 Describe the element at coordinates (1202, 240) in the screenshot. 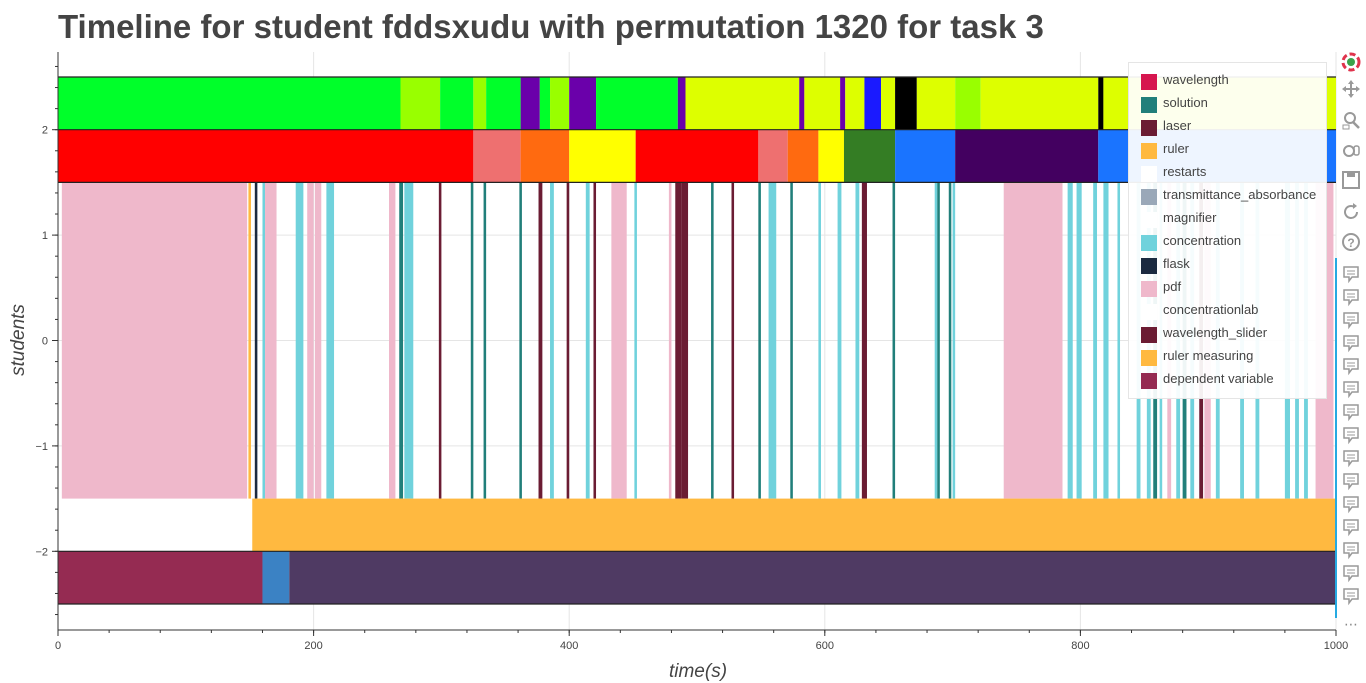

I see `legend-label: concentration` at that location.